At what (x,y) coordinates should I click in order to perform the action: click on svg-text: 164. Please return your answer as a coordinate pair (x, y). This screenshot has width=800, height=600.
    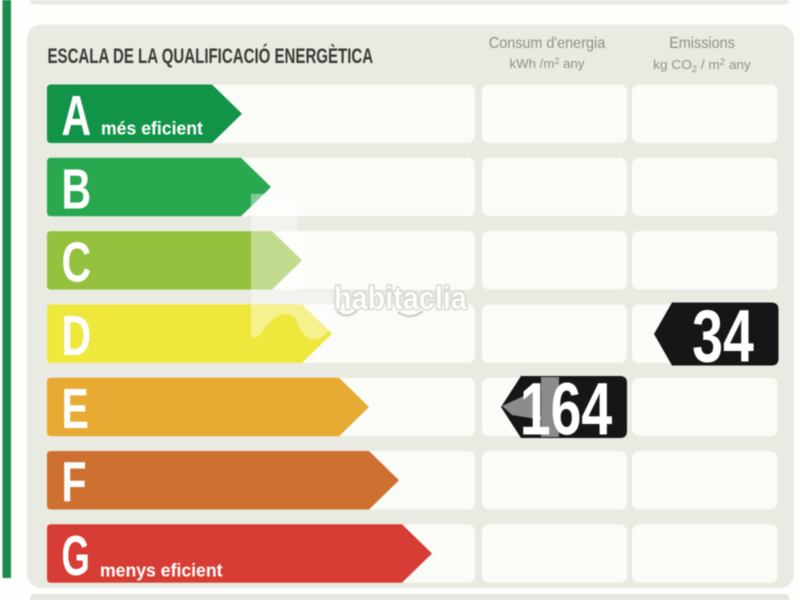
    Looking at the image, I should click on (566, 409).